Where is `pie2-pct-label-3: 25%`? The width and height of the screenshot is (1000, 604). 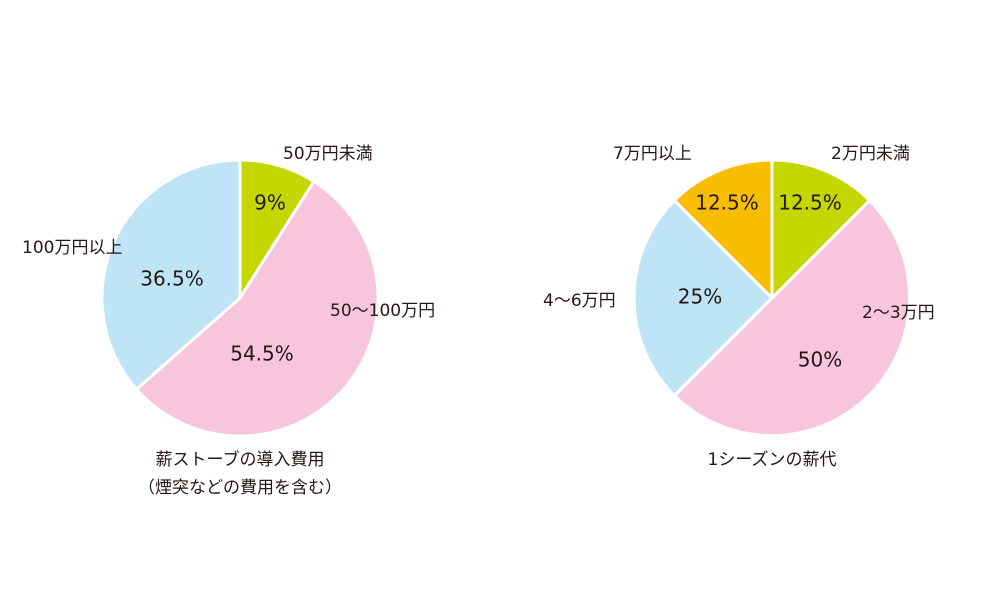 pie2-pct-label-3: 25% is located at coordinates (700, 297).